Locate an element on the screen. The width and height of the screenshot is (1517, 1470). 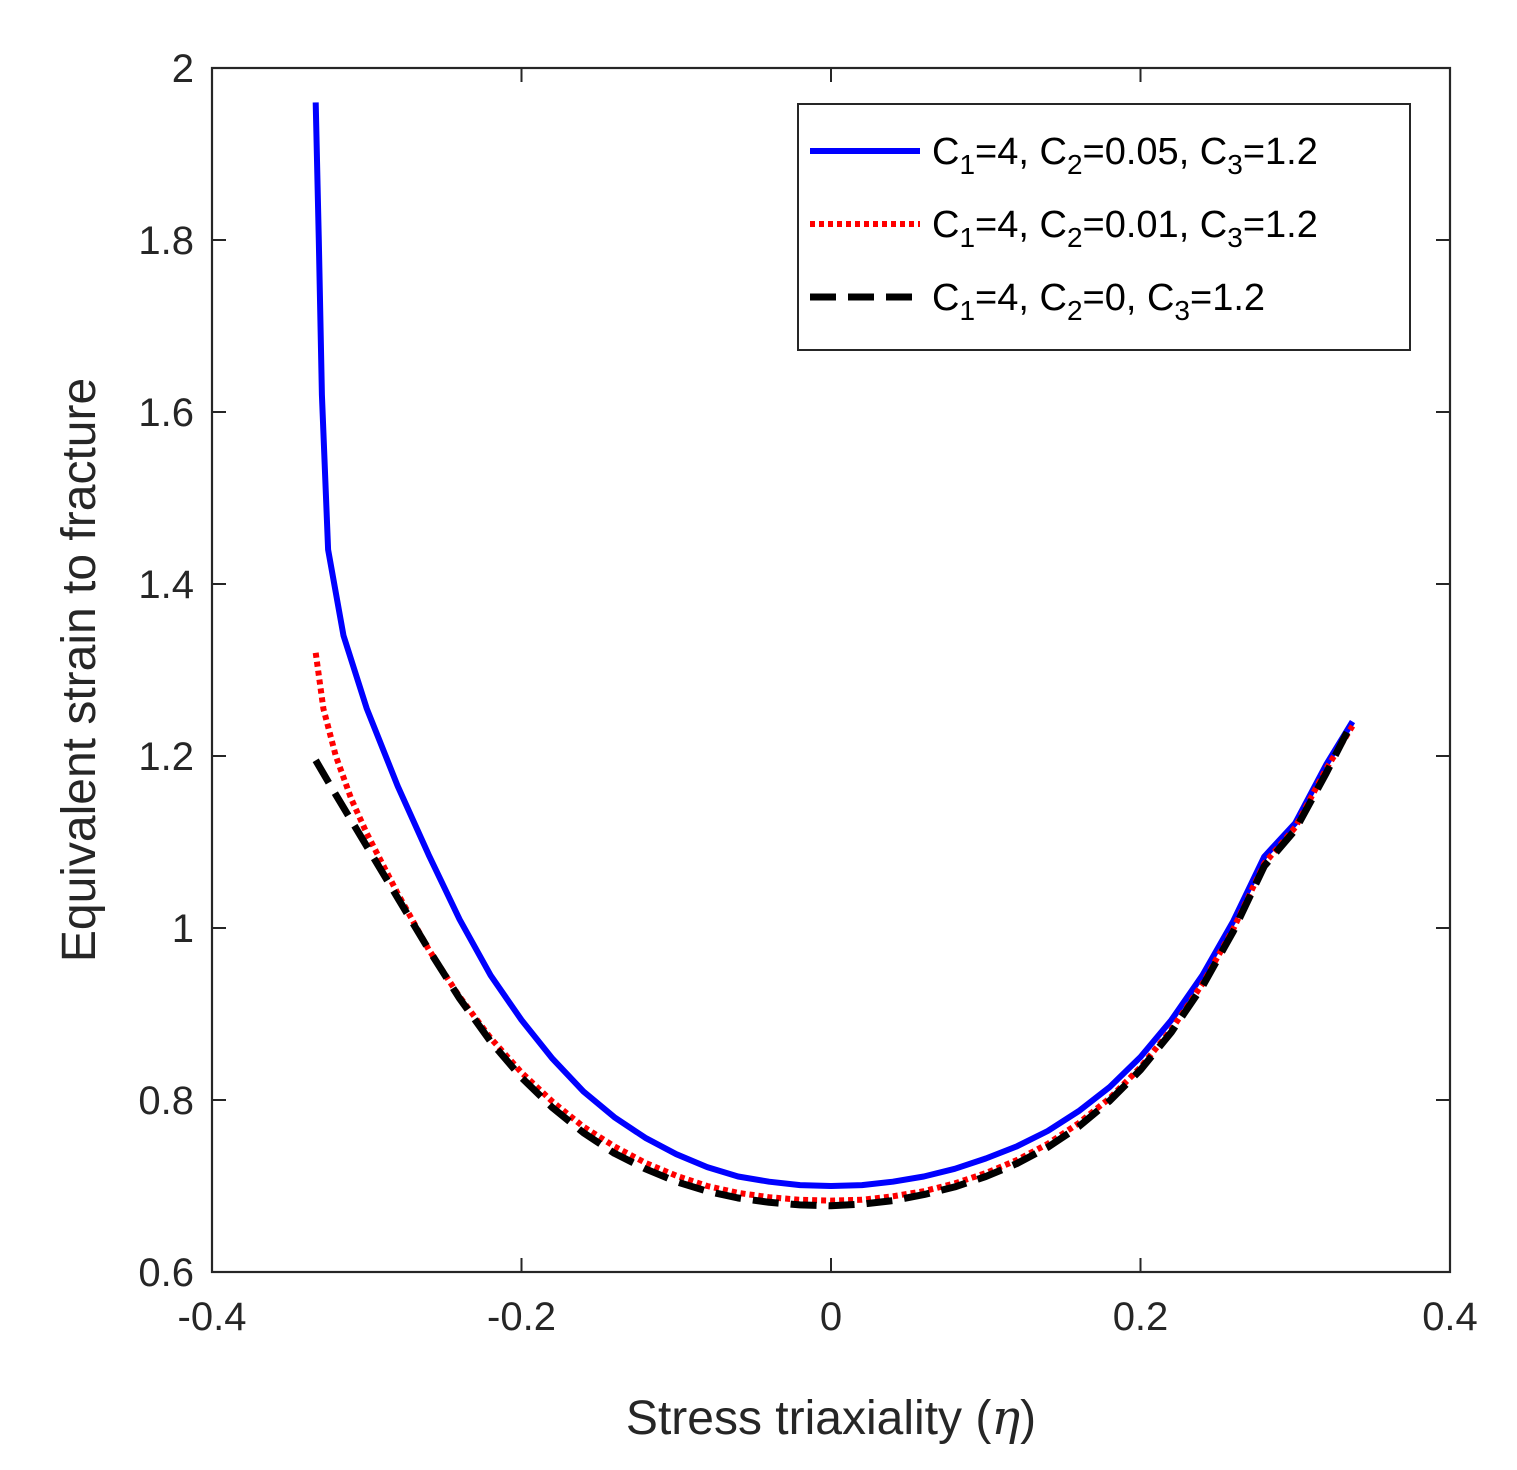
y-tick-label: 1 is located at coordinates (183, 929).